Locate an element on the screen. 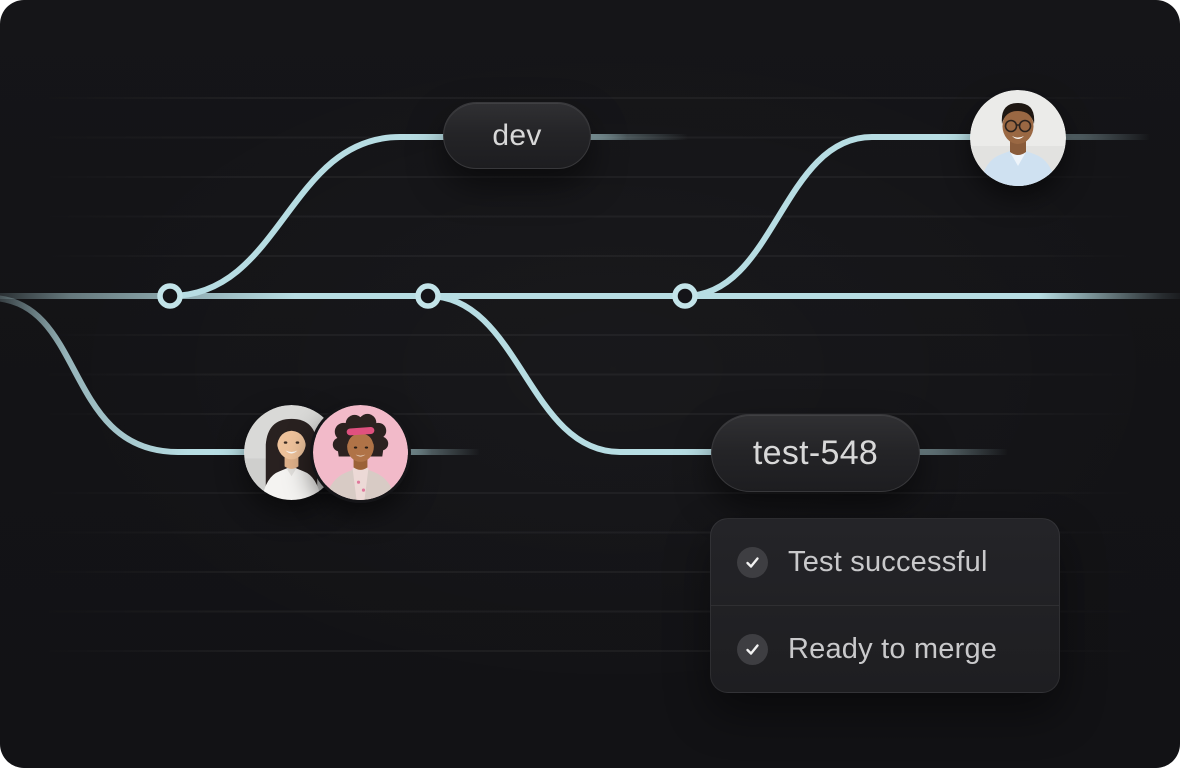  avatar-woman-pink-sunglasses-illustration is located at coordinates (360, 452).